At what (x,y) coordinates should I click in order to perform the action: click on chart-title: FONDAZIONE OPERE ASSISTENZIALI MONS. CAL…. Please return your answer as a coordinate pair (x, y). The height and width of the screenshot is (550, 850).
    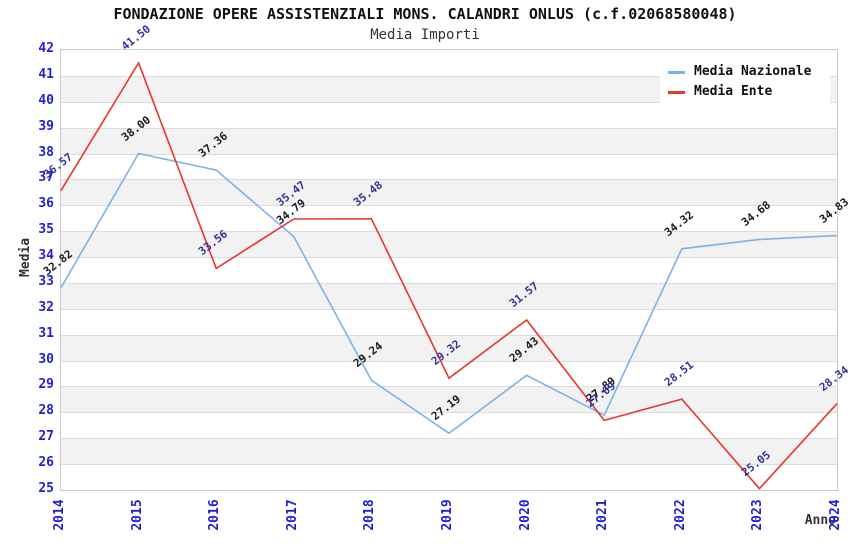
    Looking at the image, I should click on (425, 14).